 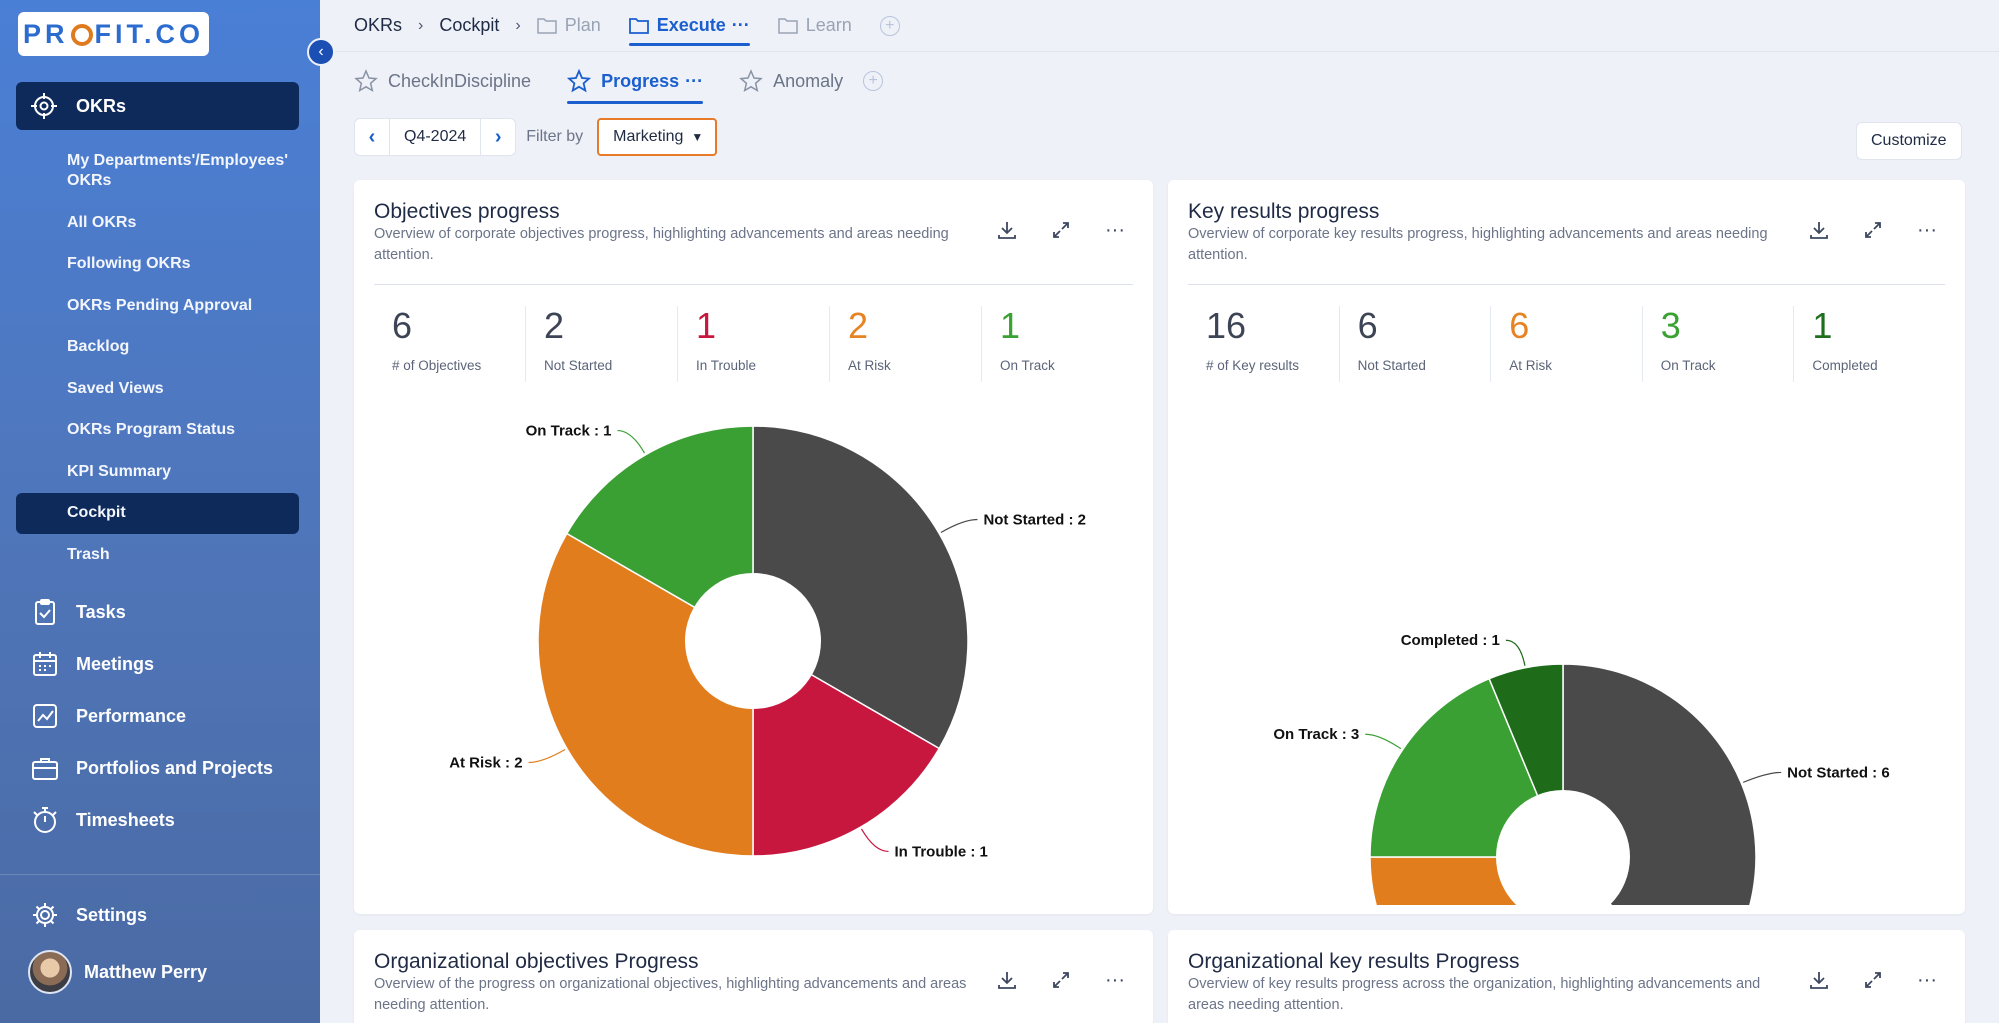 I want to click on card-title: Organizational key results Progress, so click(x=1354, y=961).